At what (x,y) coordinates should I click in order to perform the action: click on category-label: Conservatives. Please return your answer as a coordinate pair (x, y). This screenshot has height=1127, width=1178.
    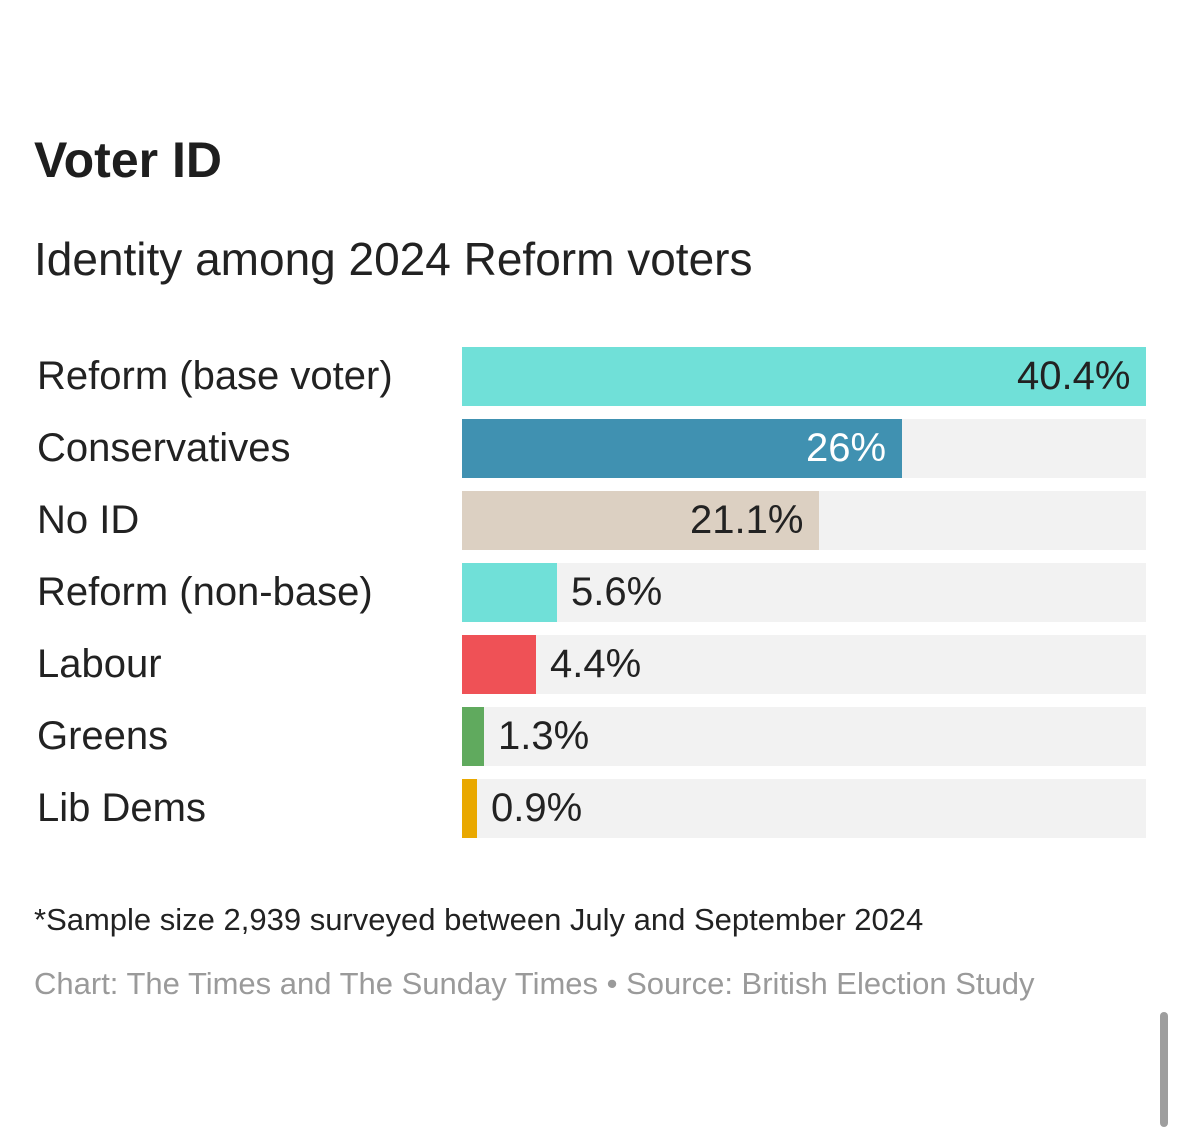
    Looking at the image, I should click on (164, 448).